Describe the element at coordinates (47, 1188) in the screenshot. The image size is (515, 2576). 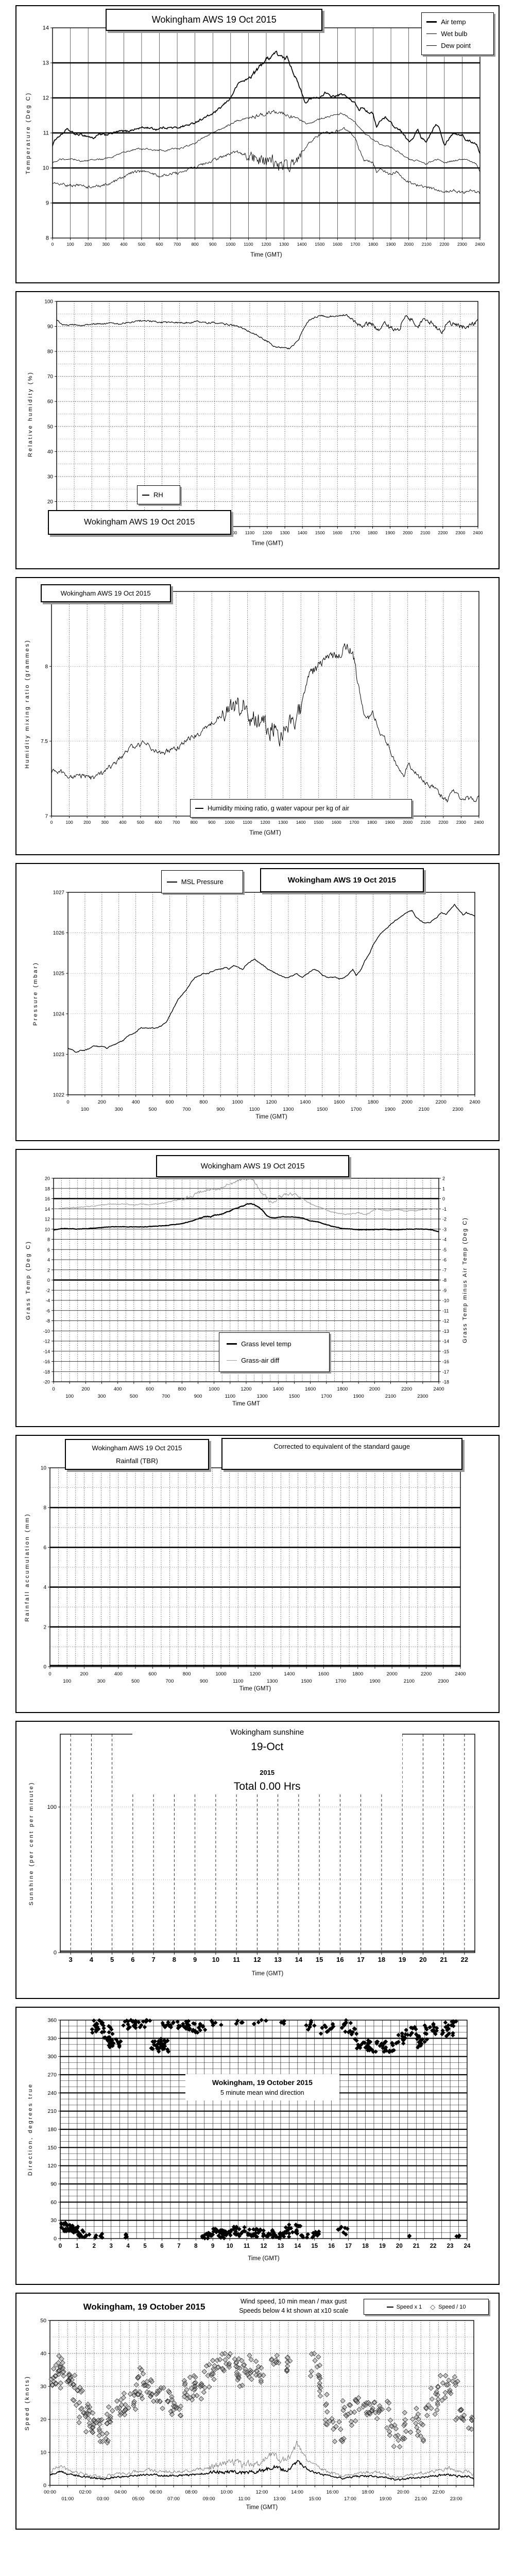
I see `svg-text: 18` at that location.